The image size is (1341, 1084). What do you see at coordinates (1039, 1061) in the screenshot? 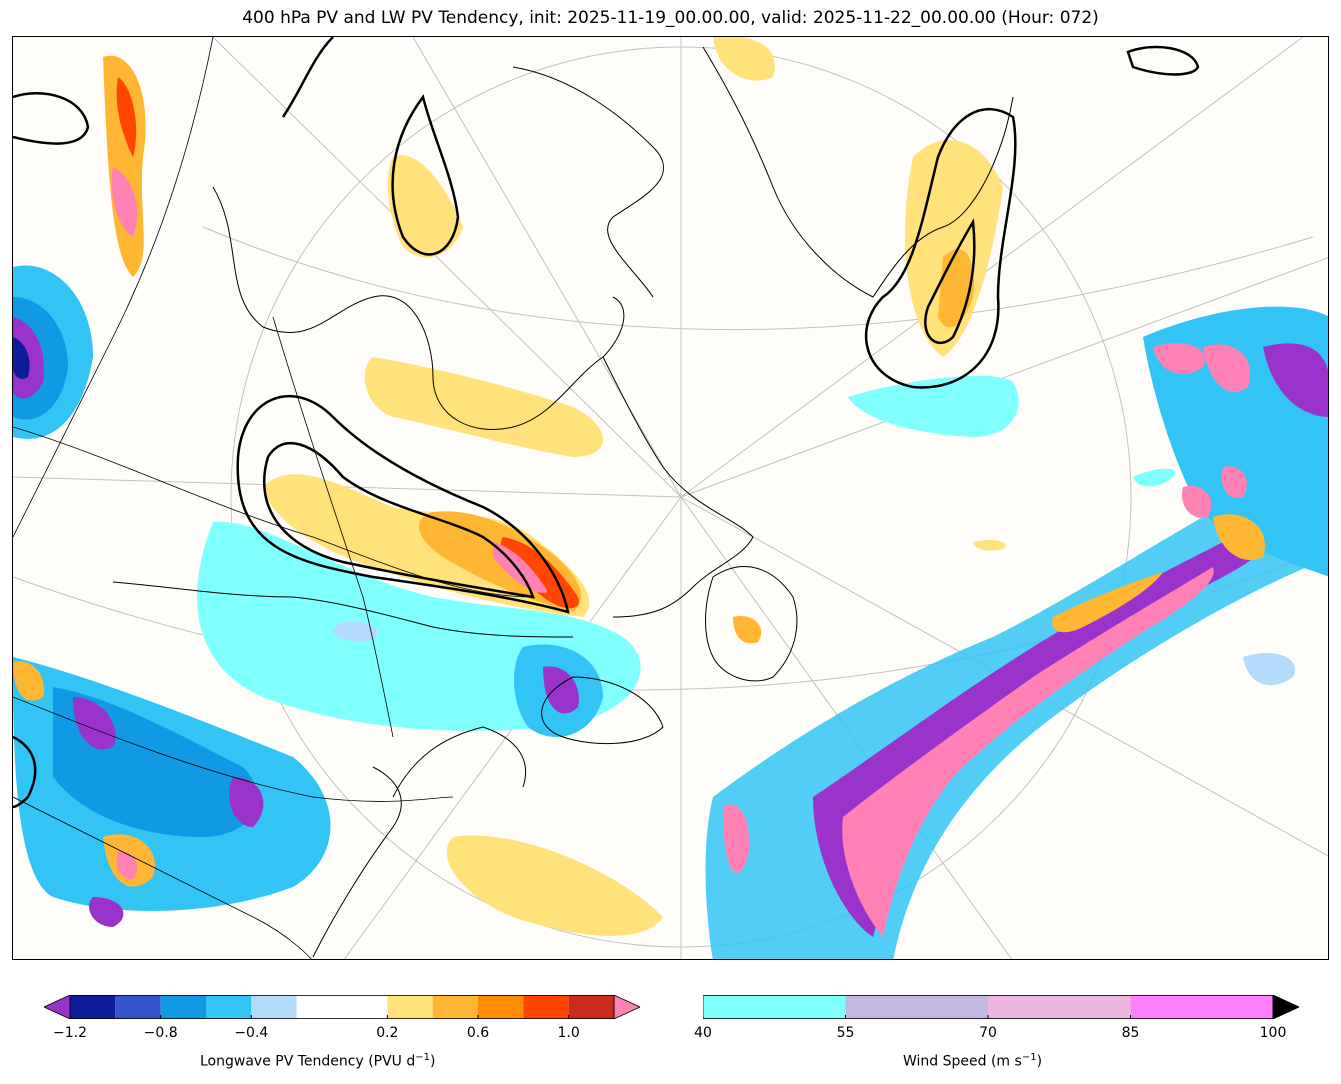
I see `wind-speed-label-close: )` at bounding box center [1039, 1061].